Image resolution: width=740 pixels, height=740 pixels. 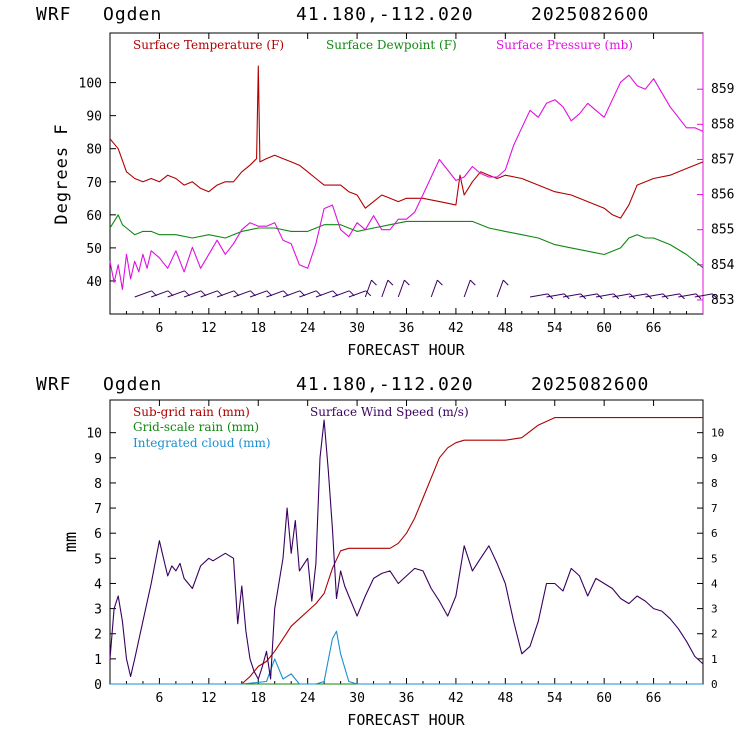 What do you see at coordinates (722, 300) in the screenshot?
I see `top-y2-tick-label: 853` at bounding box center [722, 300].